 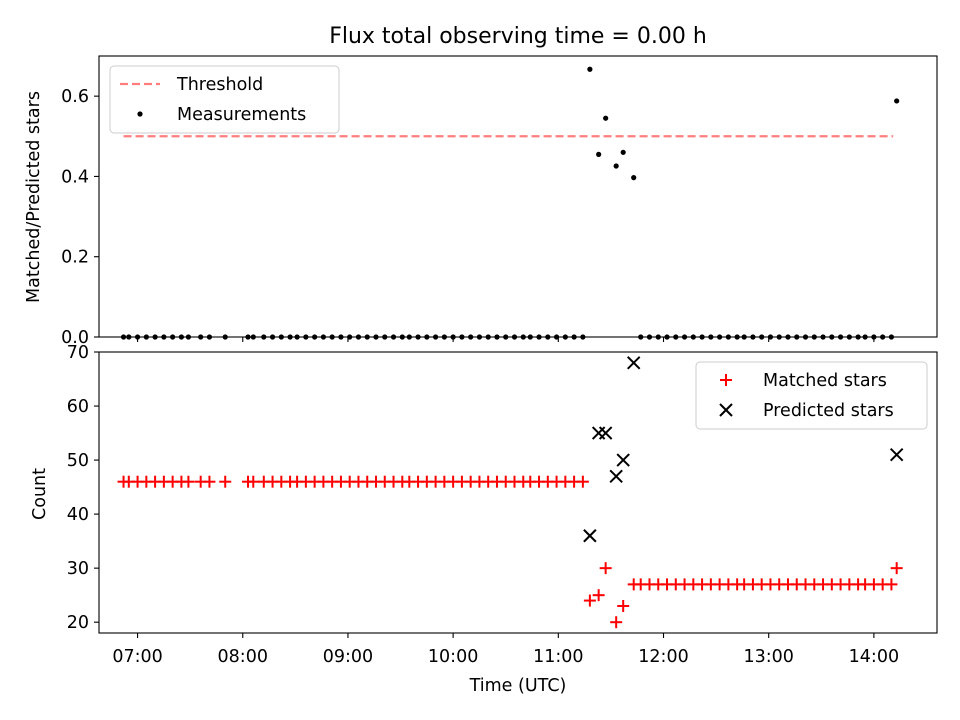 I want to click on legend-measurements-label: Measurements, so click(x=241, y=115).